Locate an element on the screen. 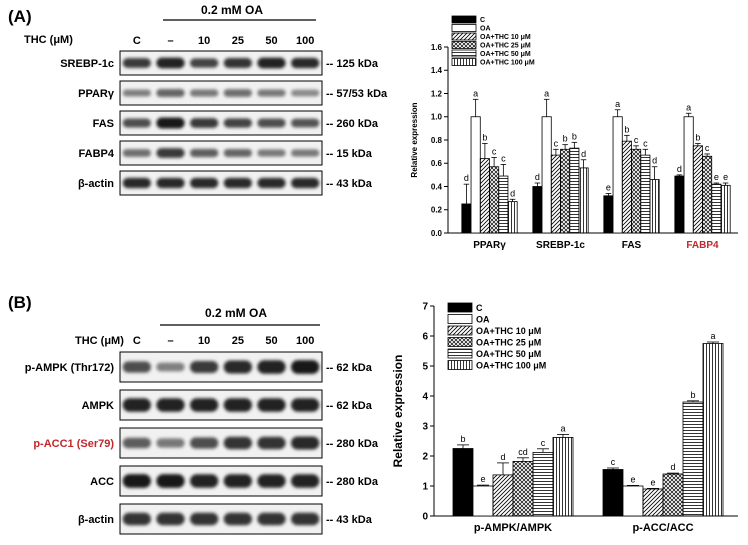 The image size is (748, 545). y-tick-label: 0.2 is located at coordinates (437, 210).